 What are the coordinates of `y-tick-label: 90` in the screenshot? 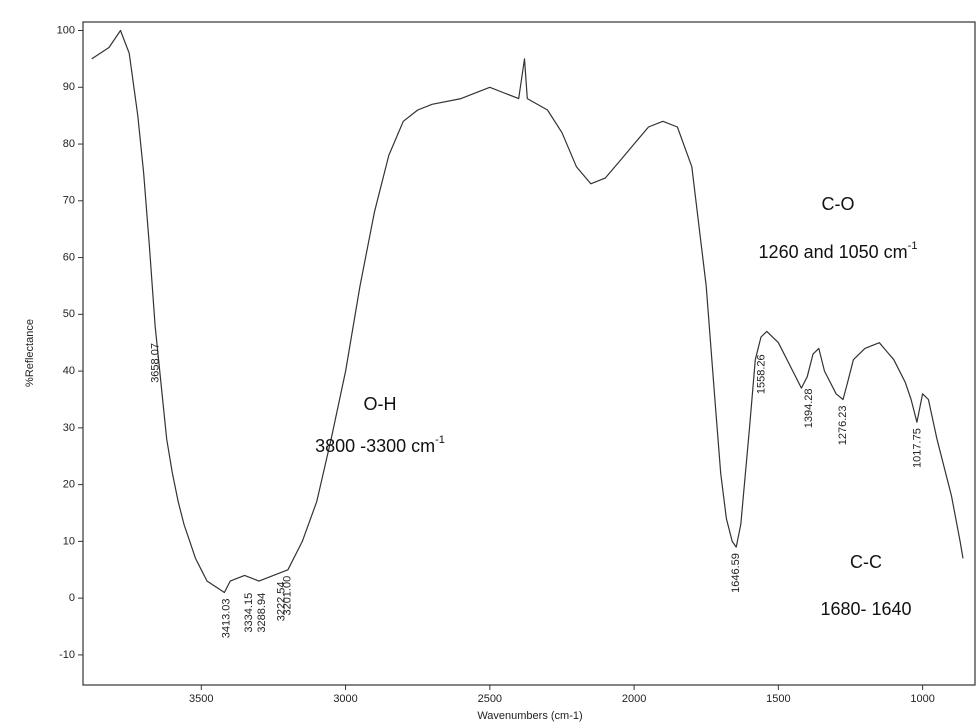 It's located at (69, 87).